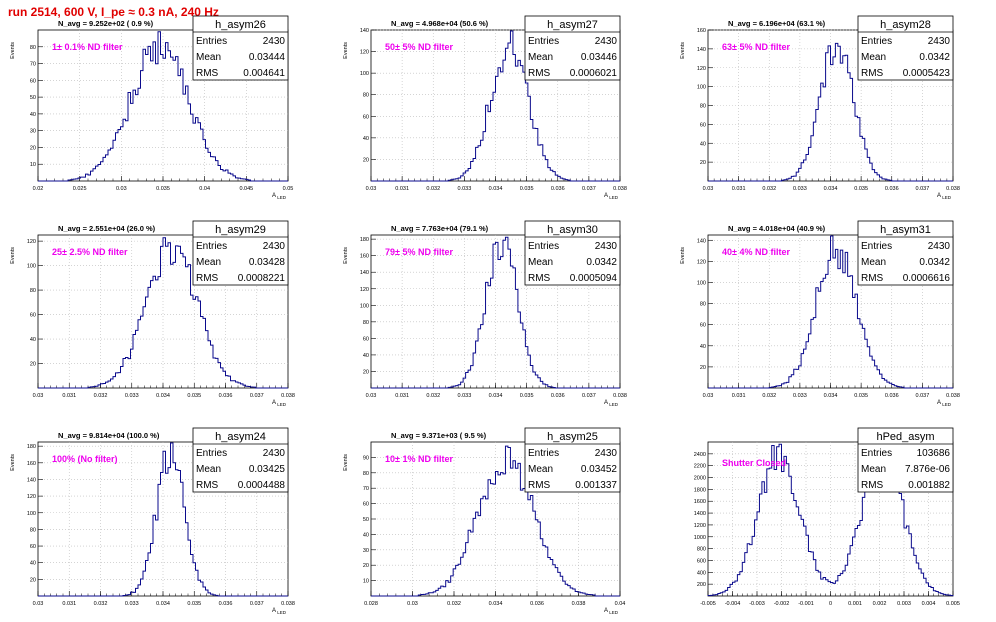 This screenshot has width=996, height=622. I want to click on stat-value: 0.03428, so click(267, 262).